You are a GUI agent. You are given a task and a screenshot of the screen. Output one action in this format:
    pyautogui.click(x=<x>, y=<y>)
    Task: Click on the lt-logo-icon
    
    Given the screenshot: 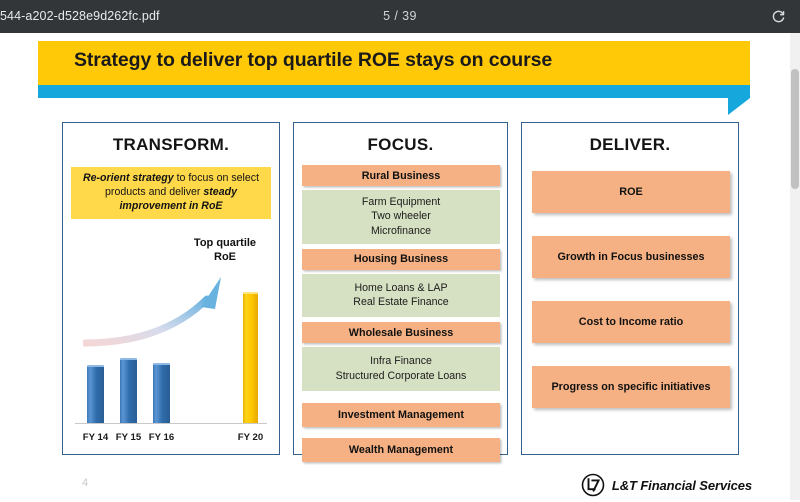 What is the action you would take?
    pyautogui.click(x=593, y=485)
    